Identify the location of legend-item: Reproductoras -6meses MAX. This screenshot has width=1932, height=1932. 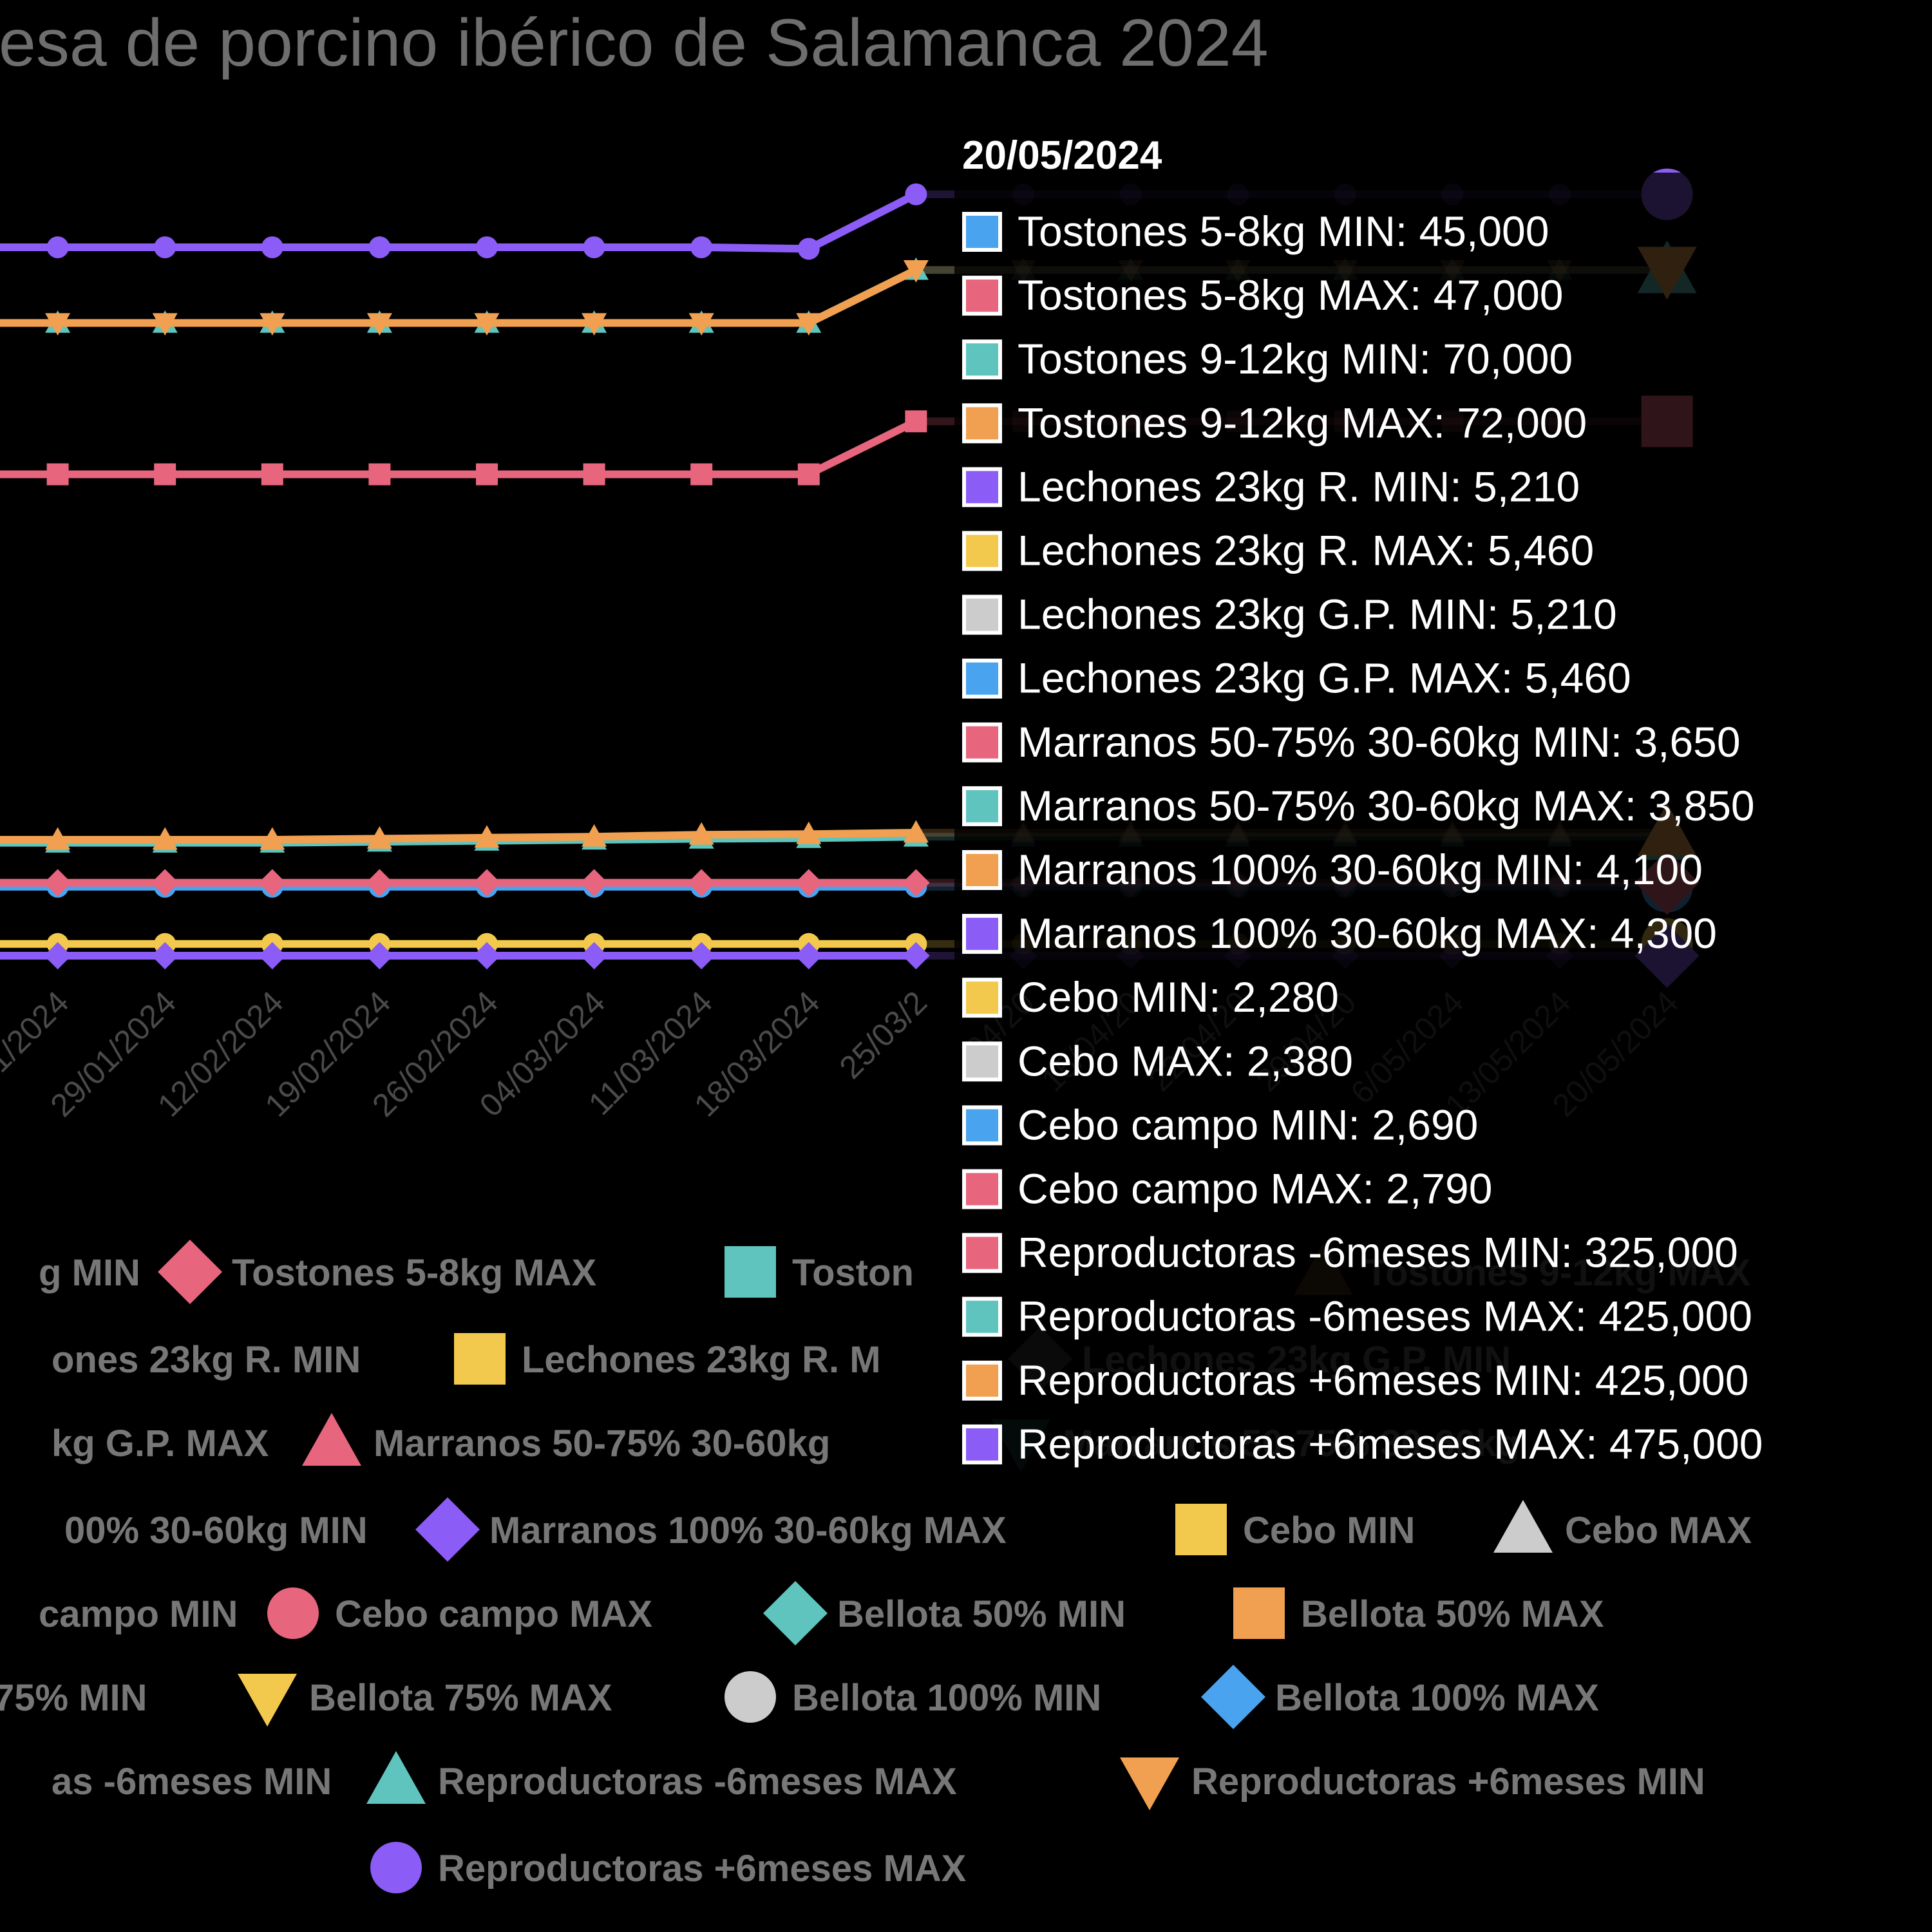
(661, 1777).